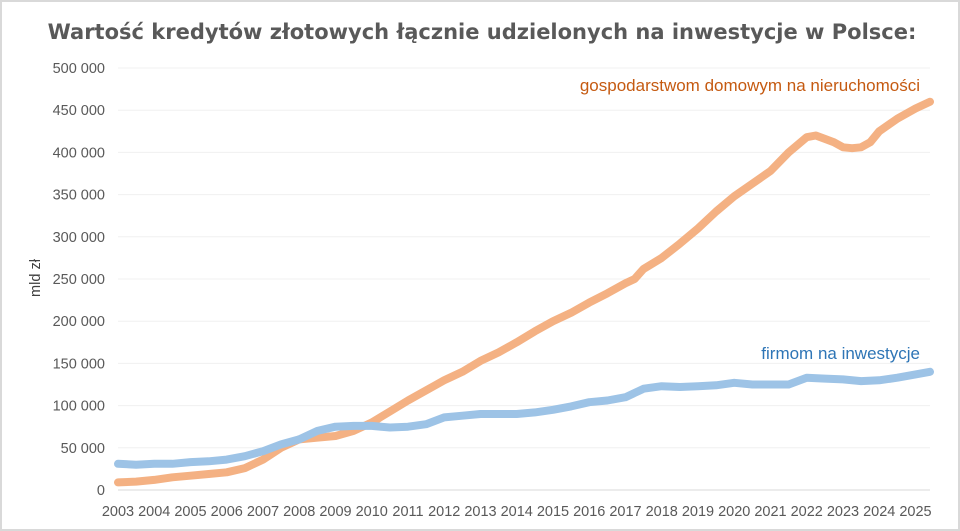 The height and width of the screenshot is (531, 960). What do you see at coordinates (879, 512) in the screenshot?
I see `x-tick-label: 2024` at bounding box center [879, 512].